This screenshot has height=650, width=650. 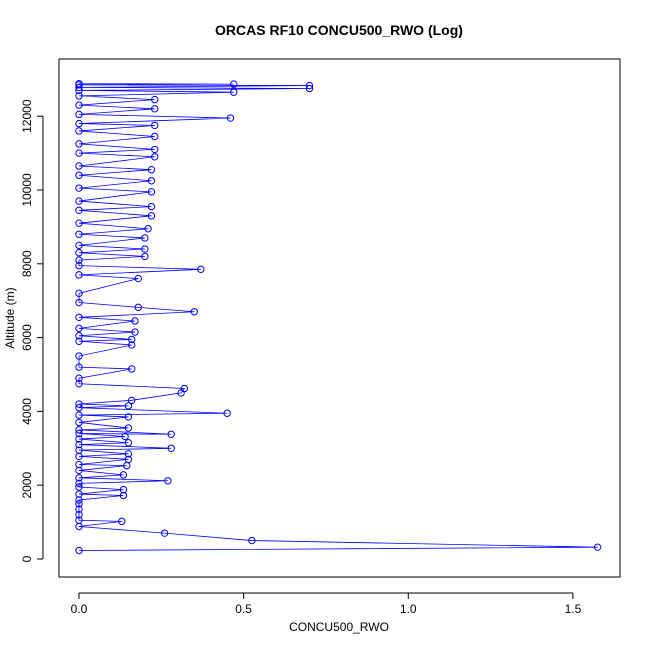 I want to click on x-axis-label: CONCU500_RWO, so click(x=339, y=627).